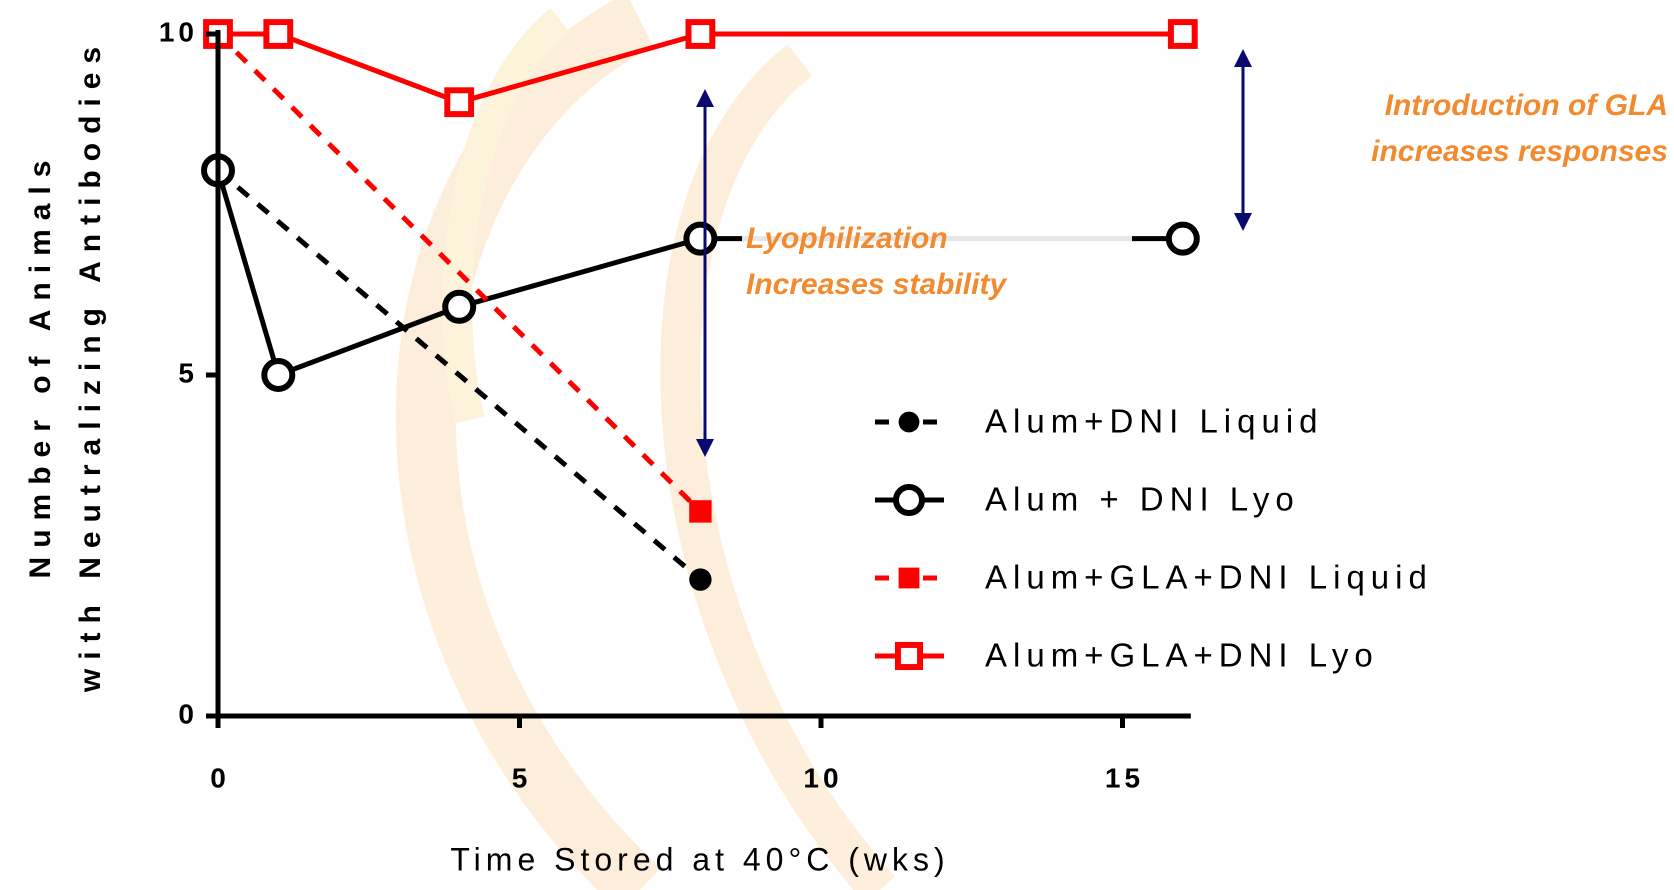 The image size is (1674, 890). I want to click on legend-item: Alum+GLA+DNI Liquid, so click(1154, 577).